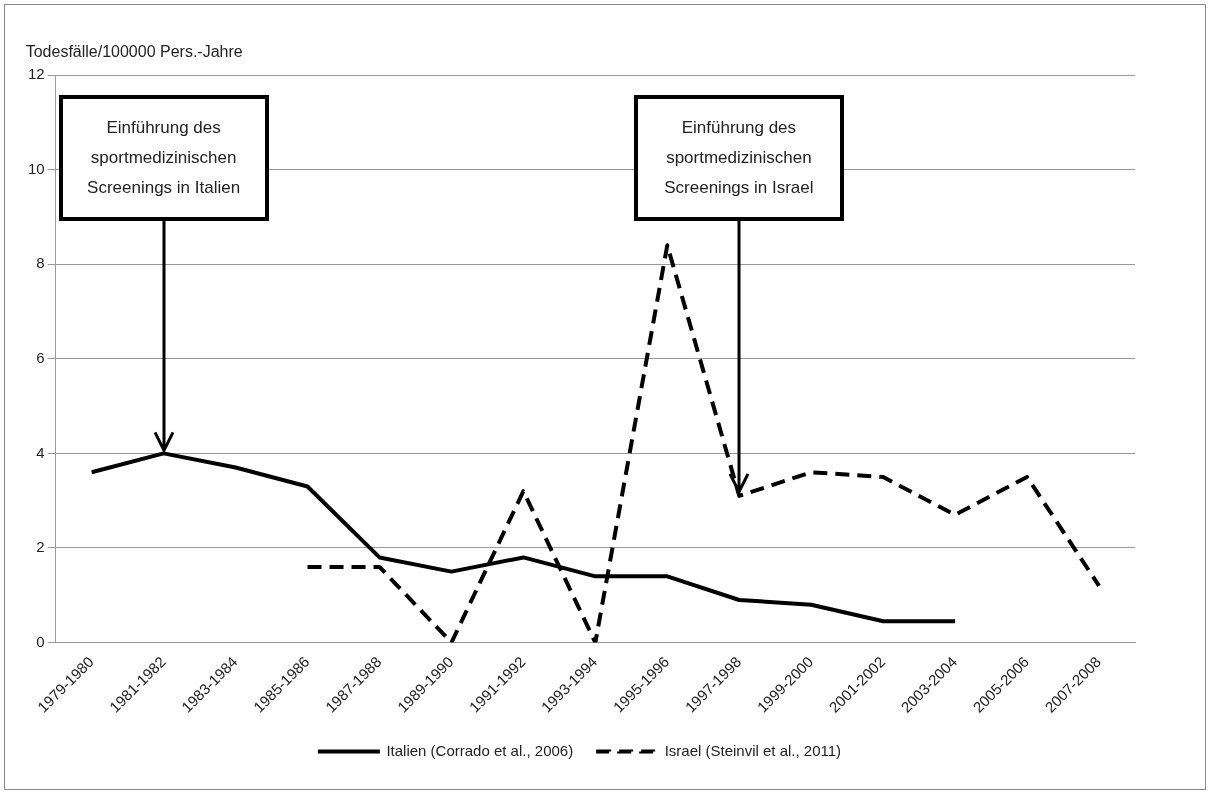 Image resolution: width=1212 pixels, height=796 pixels. I want to click on callout-box: Einführung des sportmedizinischen Screenings in Israel, so click(738, 158).